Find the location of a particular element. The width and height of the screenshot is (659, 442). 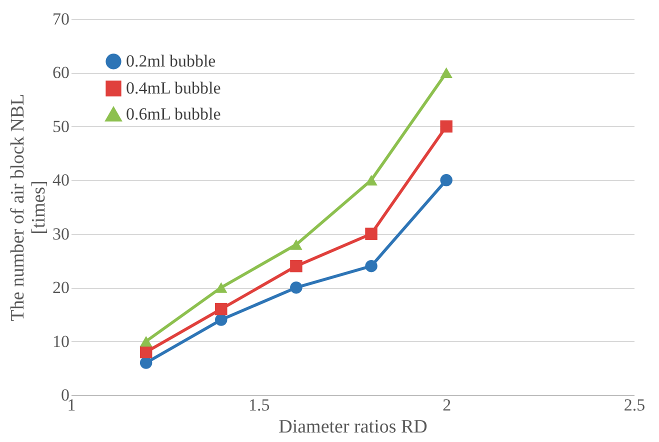

y-tick-label: 50 is located at coordinates (61, 126).